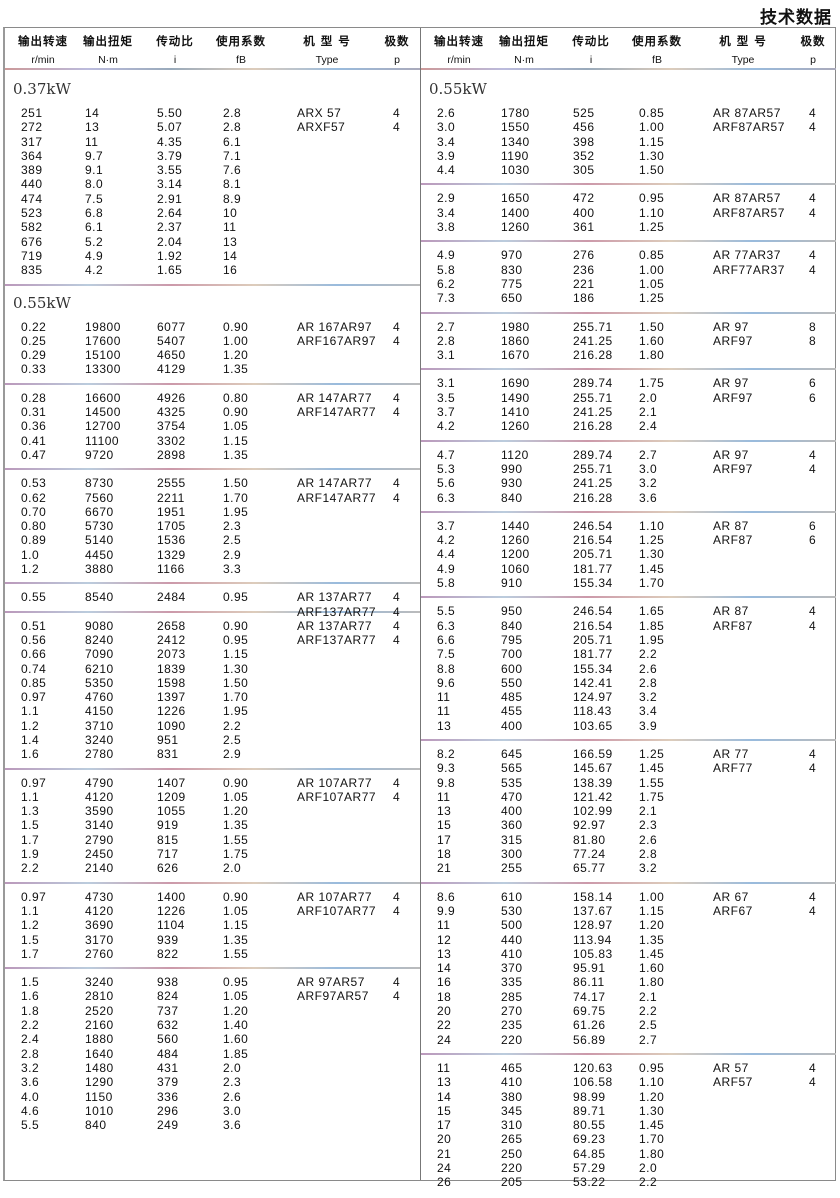 The width and height of the screenshot is (840, 1198). What do you see at coordinates (628, 1111) in the screenshot?
I see `table-row: 15 345 89.71 1.30` at bounding box center [628, 1111].